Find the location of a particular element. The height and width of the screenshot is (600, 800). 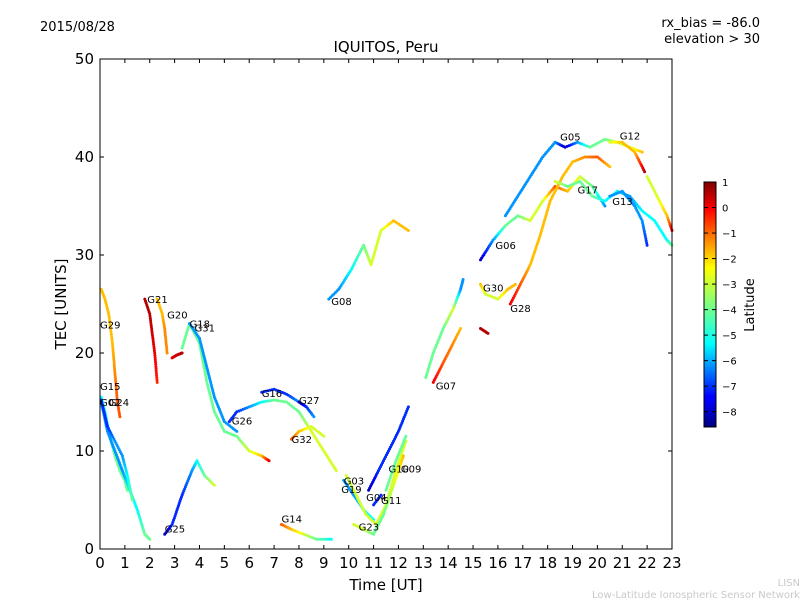

colorbar-tick-label: 0 is located at coordinates (725, 209).